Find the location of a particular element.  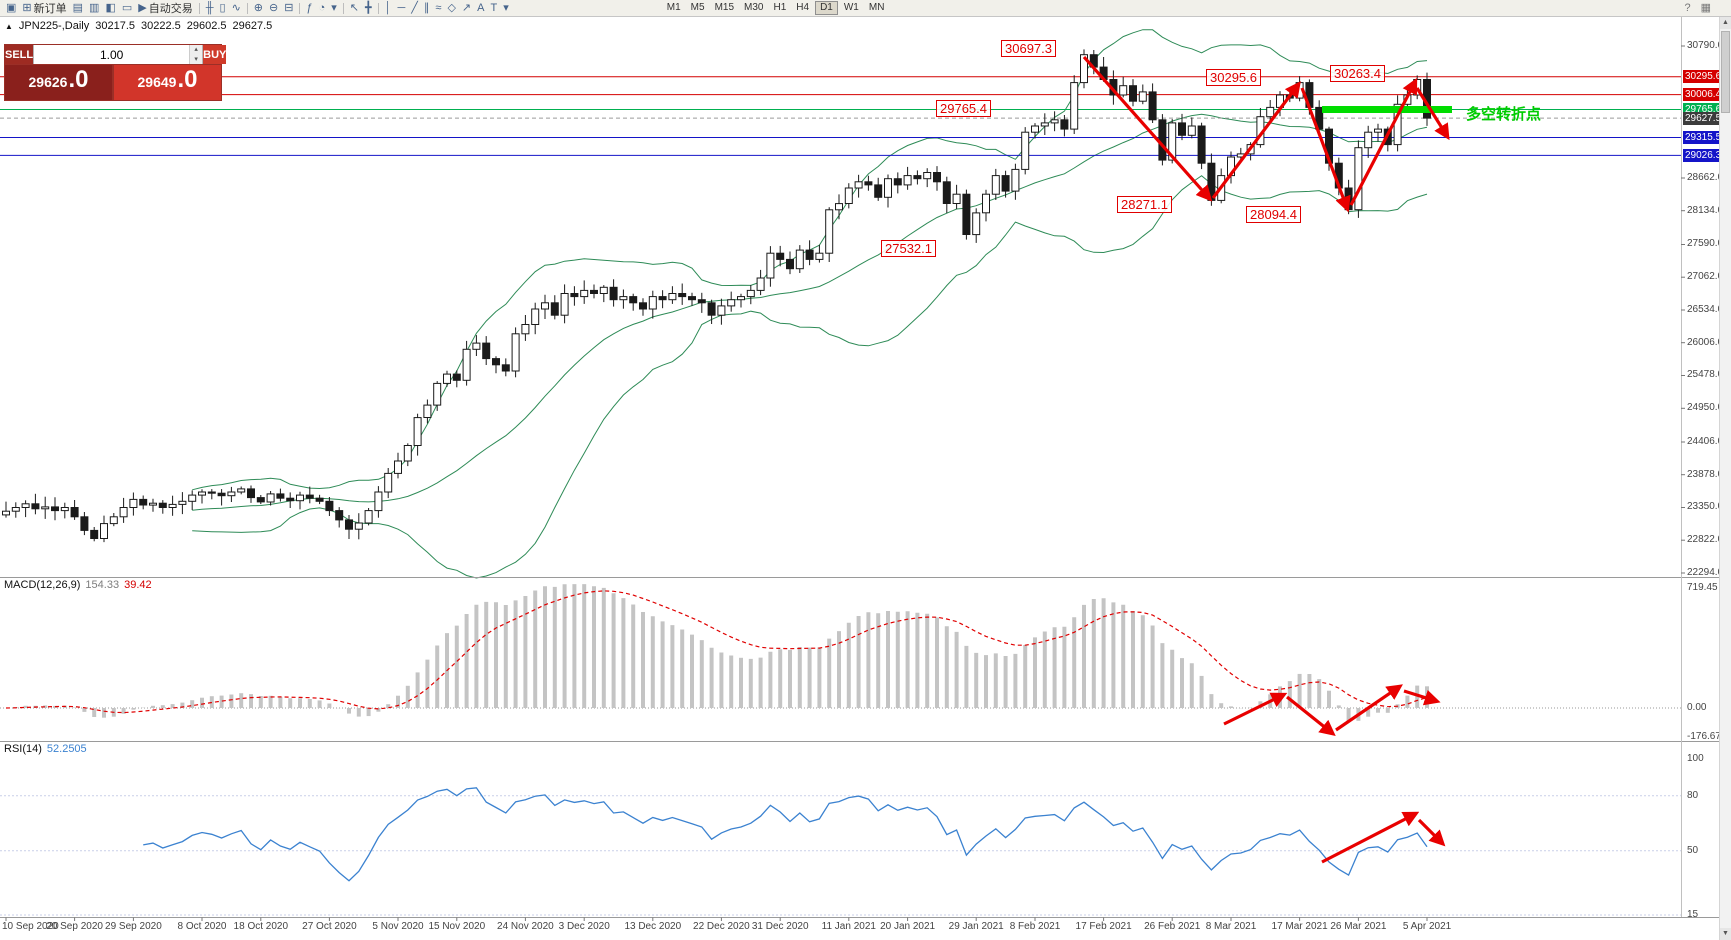

vertical-scrollbar: ▲ ▼ is located at coordinates (1725, 478).